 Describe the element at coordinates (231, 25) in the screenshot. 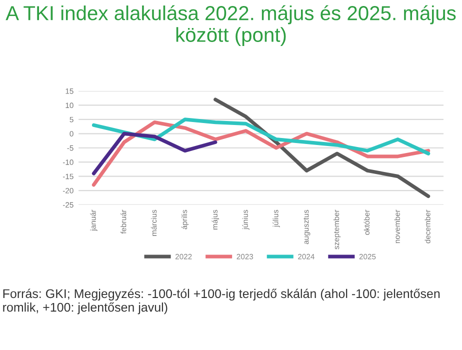

I see `chart-title: A TKI index alakulása 2022. május és 2025. május között (pont)` at that location.